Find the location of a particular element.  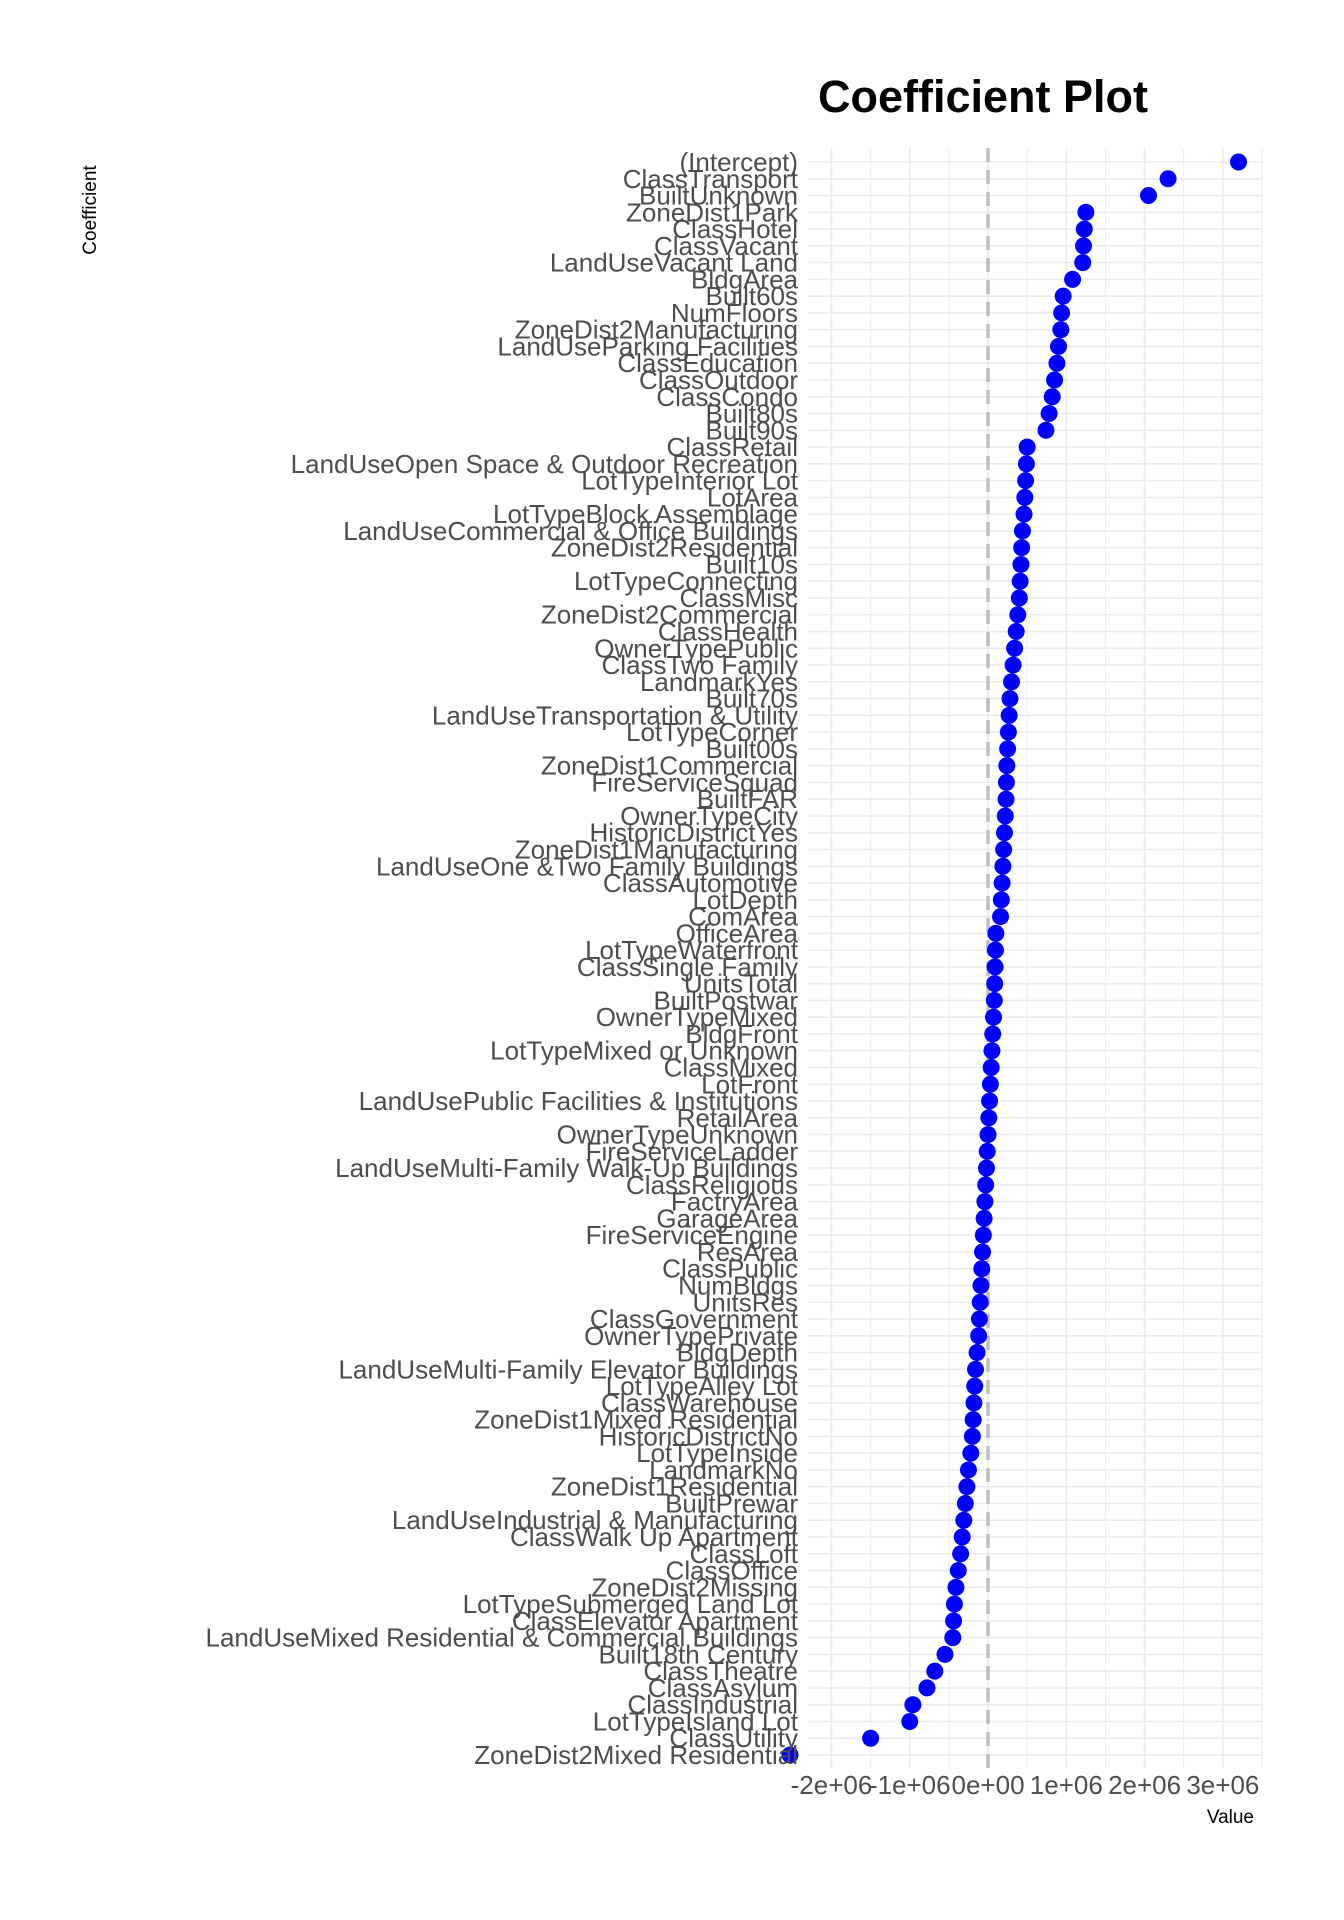

coefficient-label: ClassAutomotive is located at coordinates (700, 883).